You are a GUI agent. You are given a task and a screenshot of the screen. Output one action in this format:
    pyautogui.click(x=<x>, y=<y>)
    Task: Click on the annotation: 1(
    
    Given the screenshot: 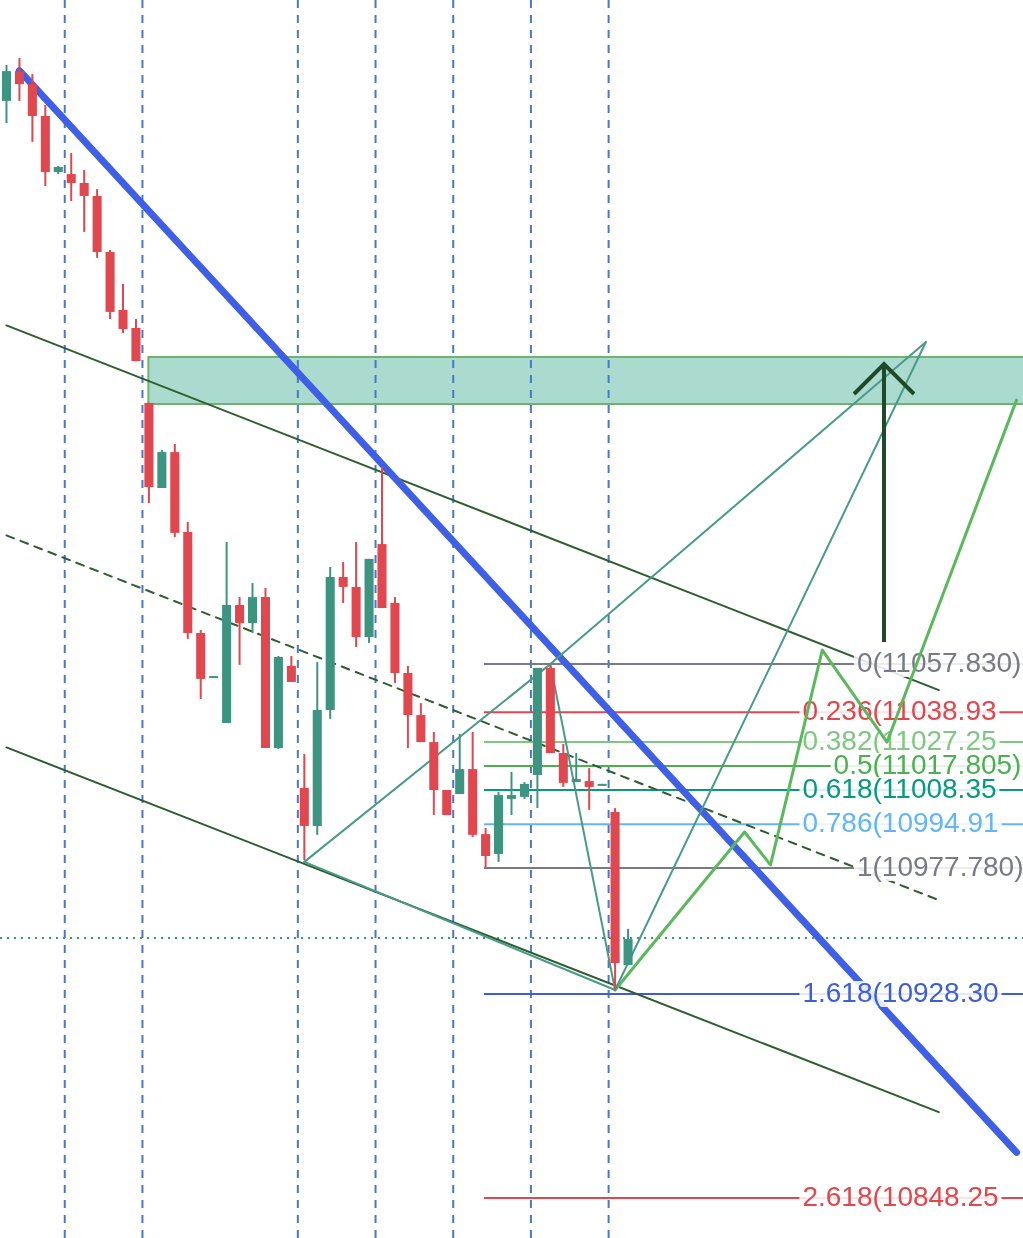 What is the action you would take?
    pyautogui.click(x=869, y=866)
    